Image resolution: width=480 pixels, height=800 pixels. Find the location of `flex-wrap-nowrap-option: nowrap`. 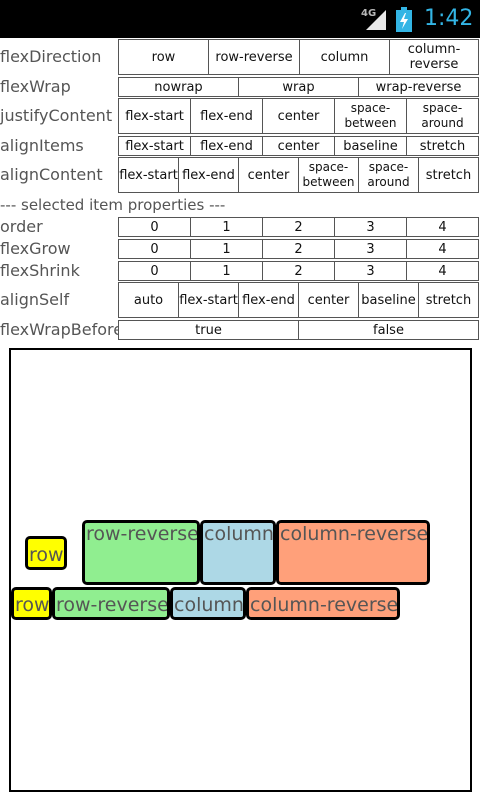

flex-wrap-nowrap-option: nowrap is located at coordinates (178, 87).